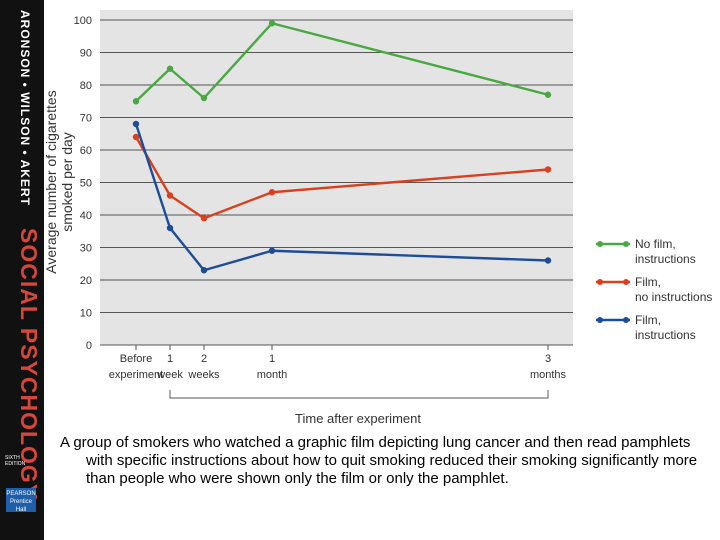 The width and height of the screenshot is (720, 540). Describe the element at coordinates (548, 375) in the screenshot. I see `x-tick-label: months` at that location.